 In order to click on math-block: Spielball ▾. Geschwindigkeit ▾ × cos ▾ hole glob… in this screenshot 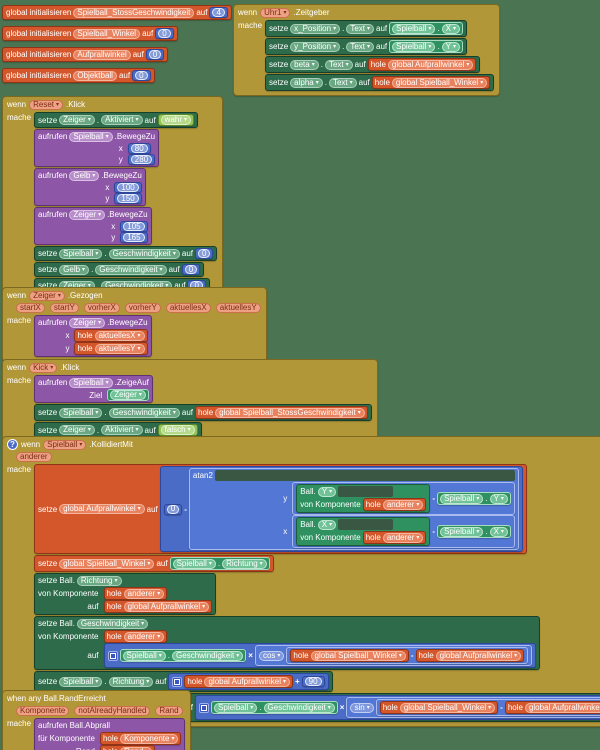, I will do `click(320, 655)`.